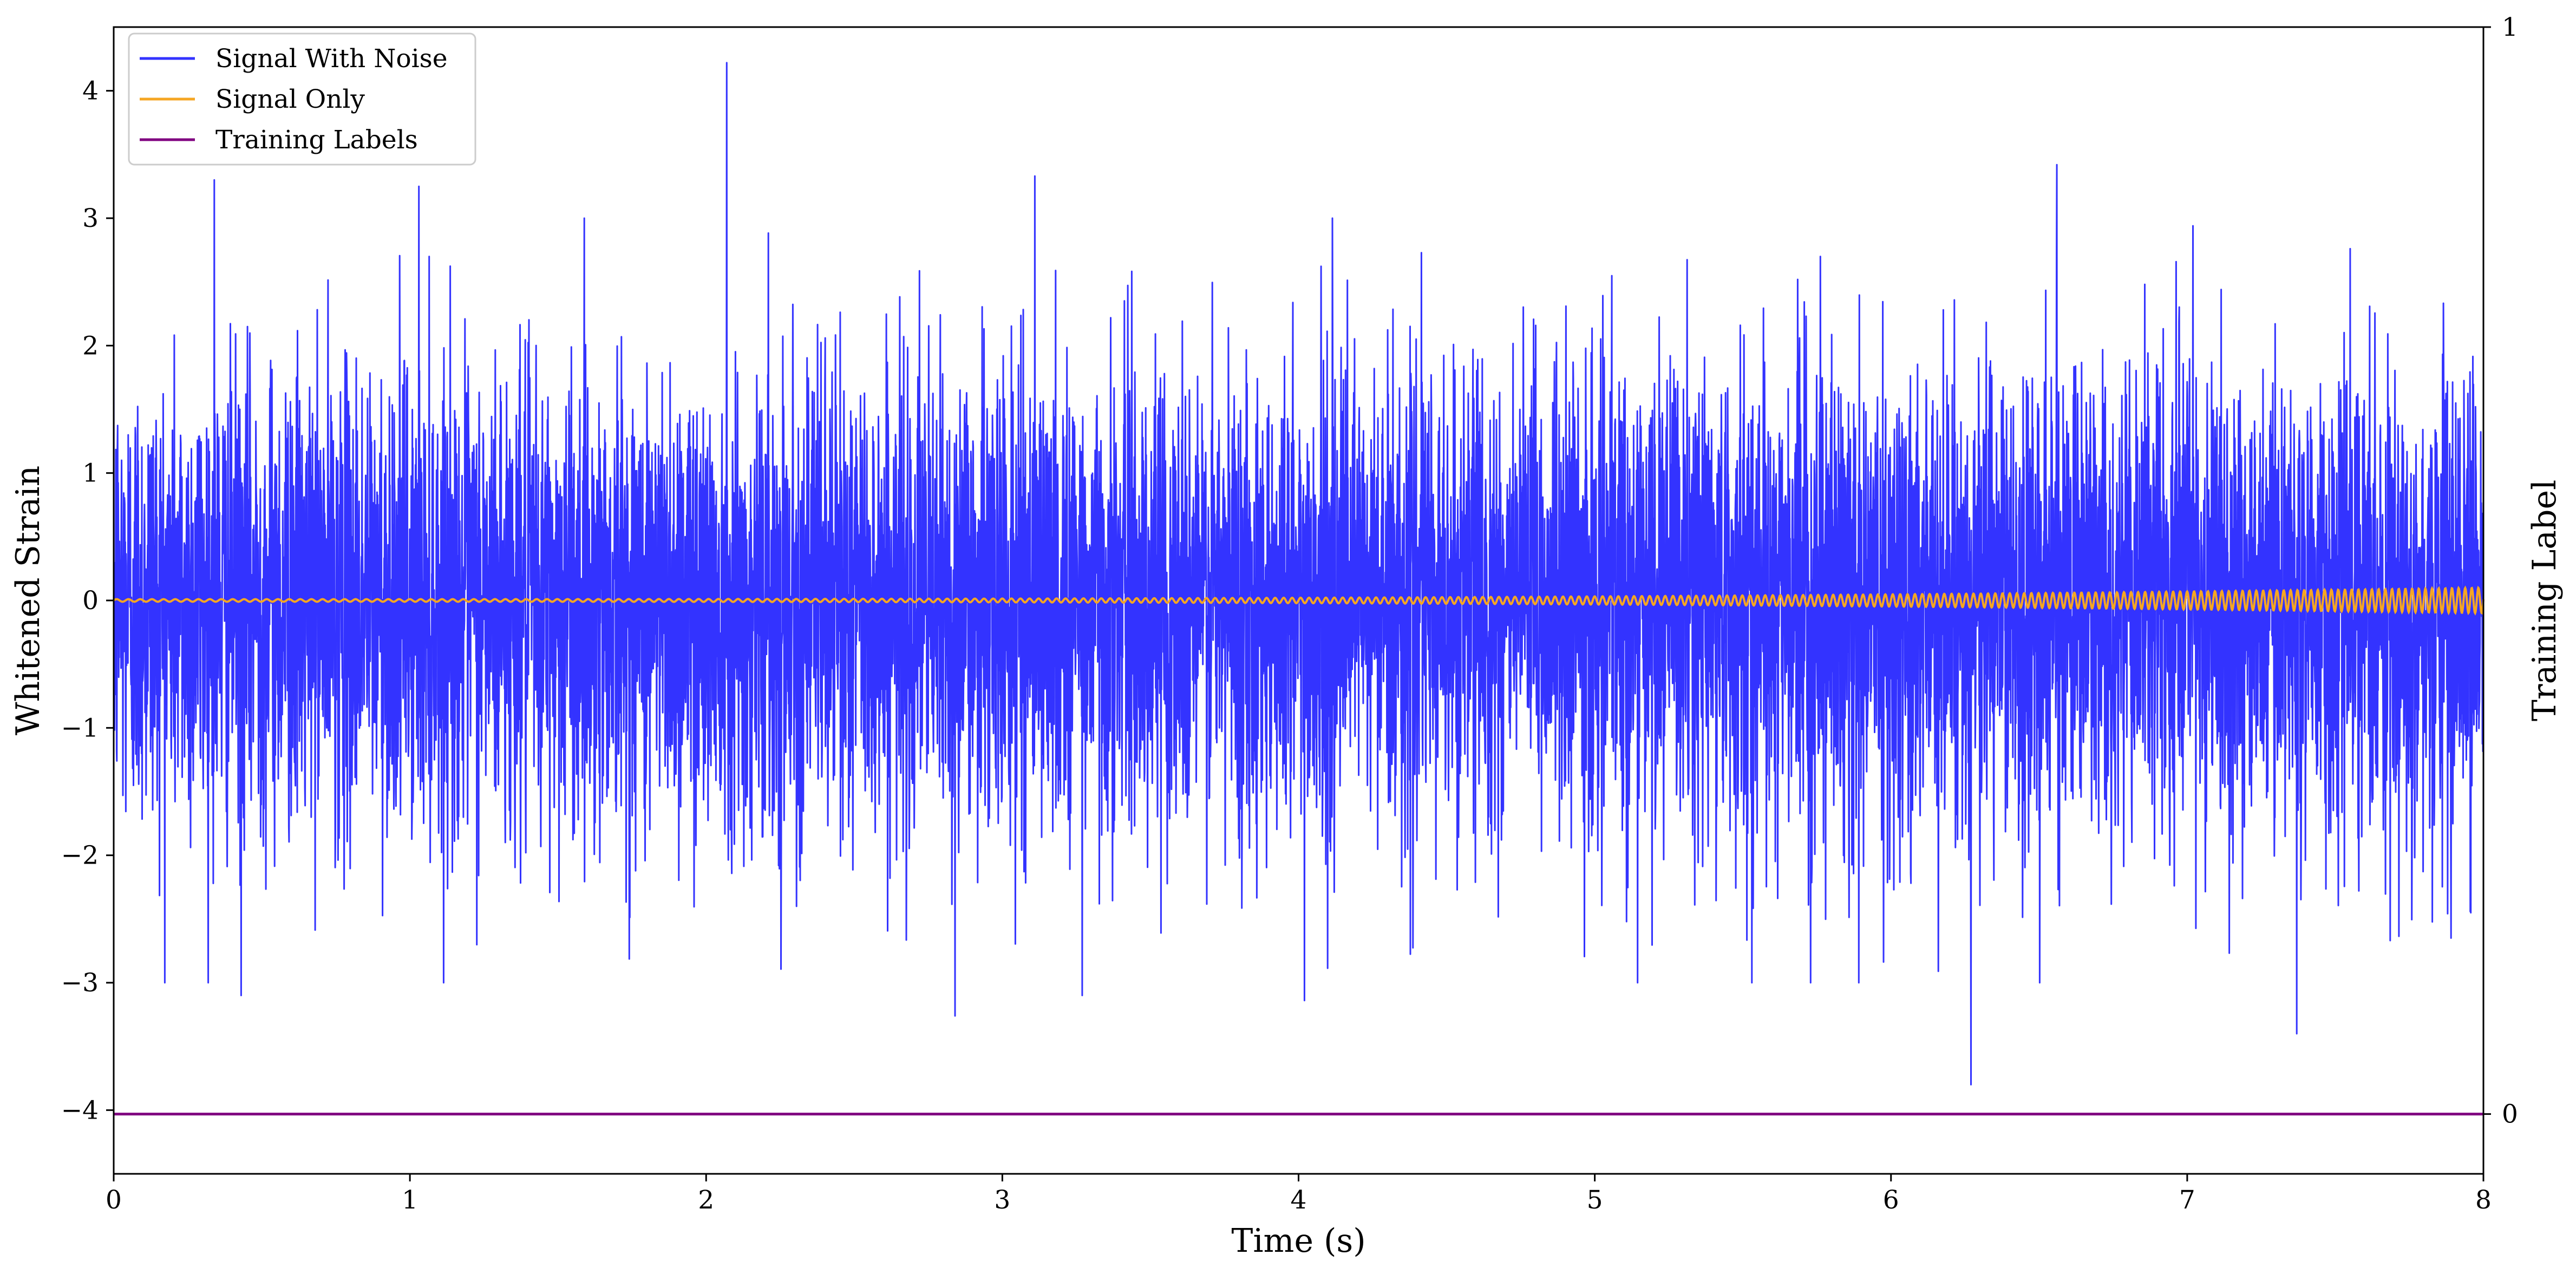 The height and width of the screenshot is (1274, 2576). I want to click on legend-label-training-labels: Training Labels, so click(316, 140).